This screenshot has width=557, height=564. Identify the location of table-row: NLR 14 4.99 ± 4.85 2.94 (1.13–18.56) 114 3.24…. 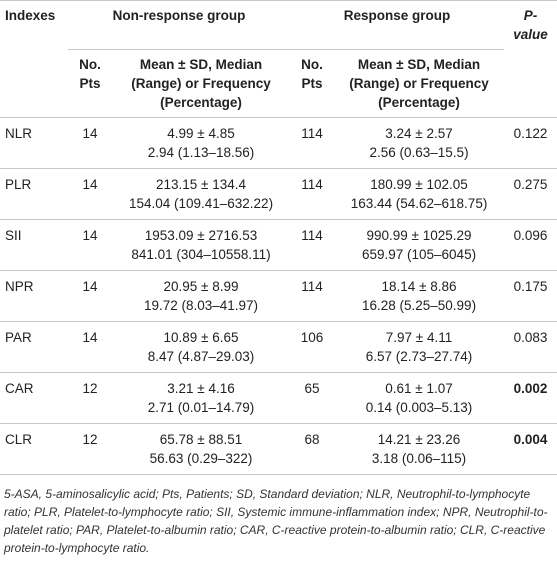
(278, 143).